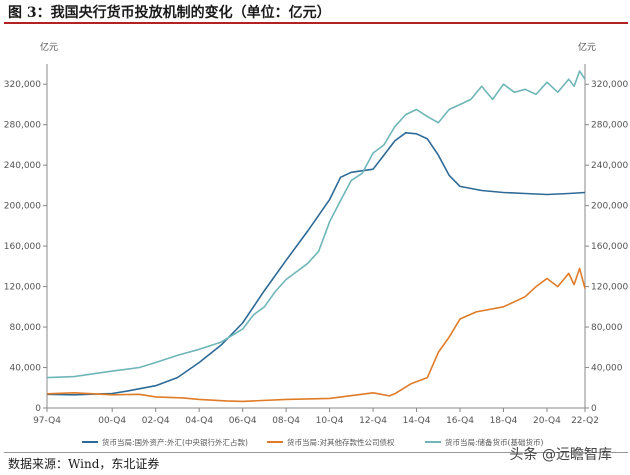 The width and height of the screenshot is (630, 475). Describe the element at coordinates (316, 452) in the screenshot. I see `bottom-rule` at that location.